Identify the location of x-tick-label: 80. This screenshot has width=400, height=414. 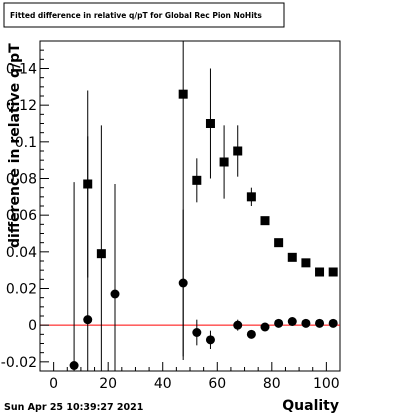
(272, 384).